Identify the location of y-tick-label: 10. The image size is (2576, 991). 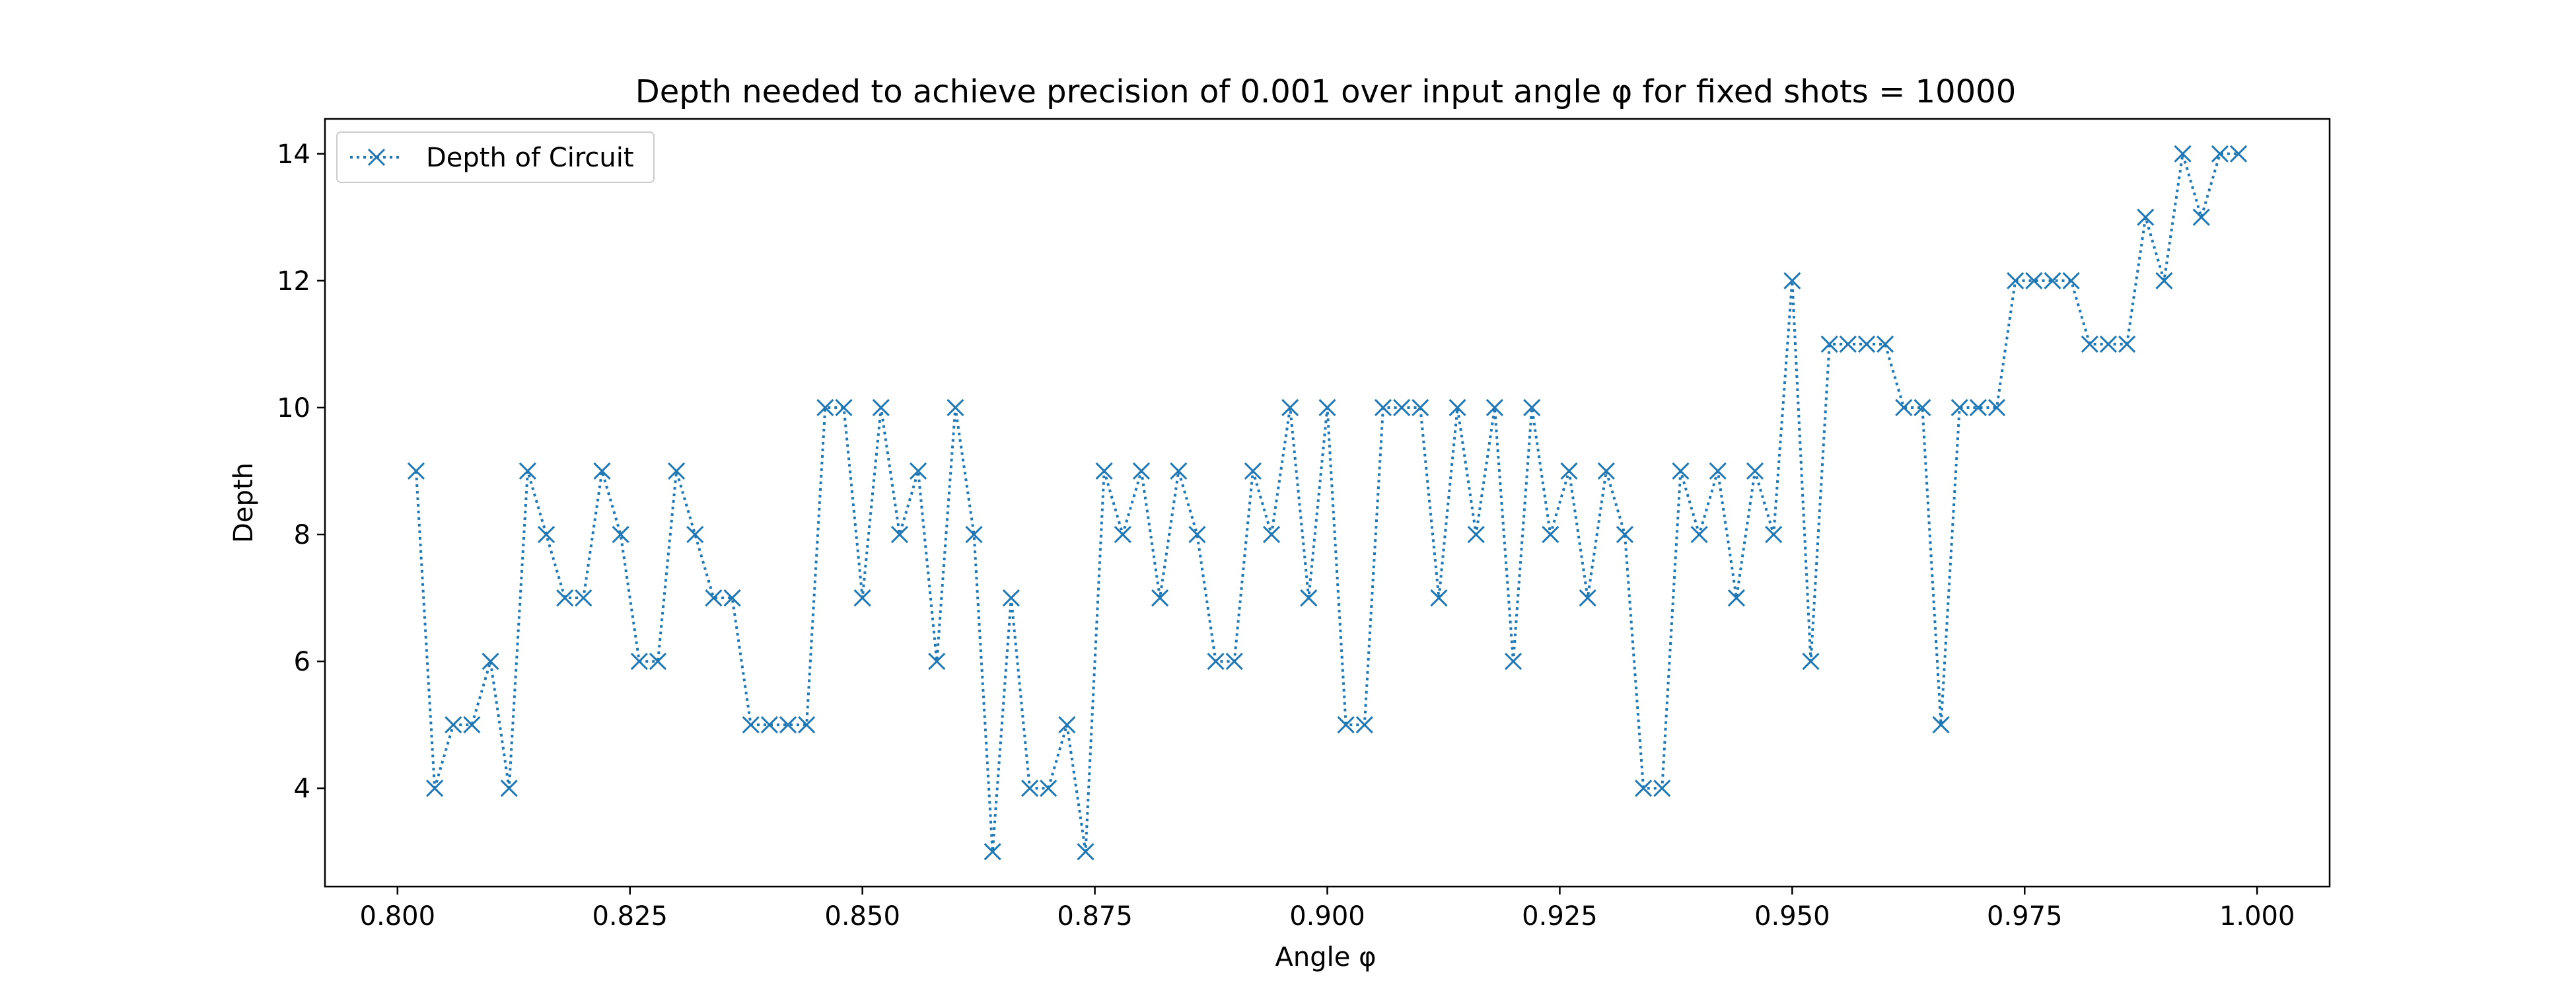
(293, 408).